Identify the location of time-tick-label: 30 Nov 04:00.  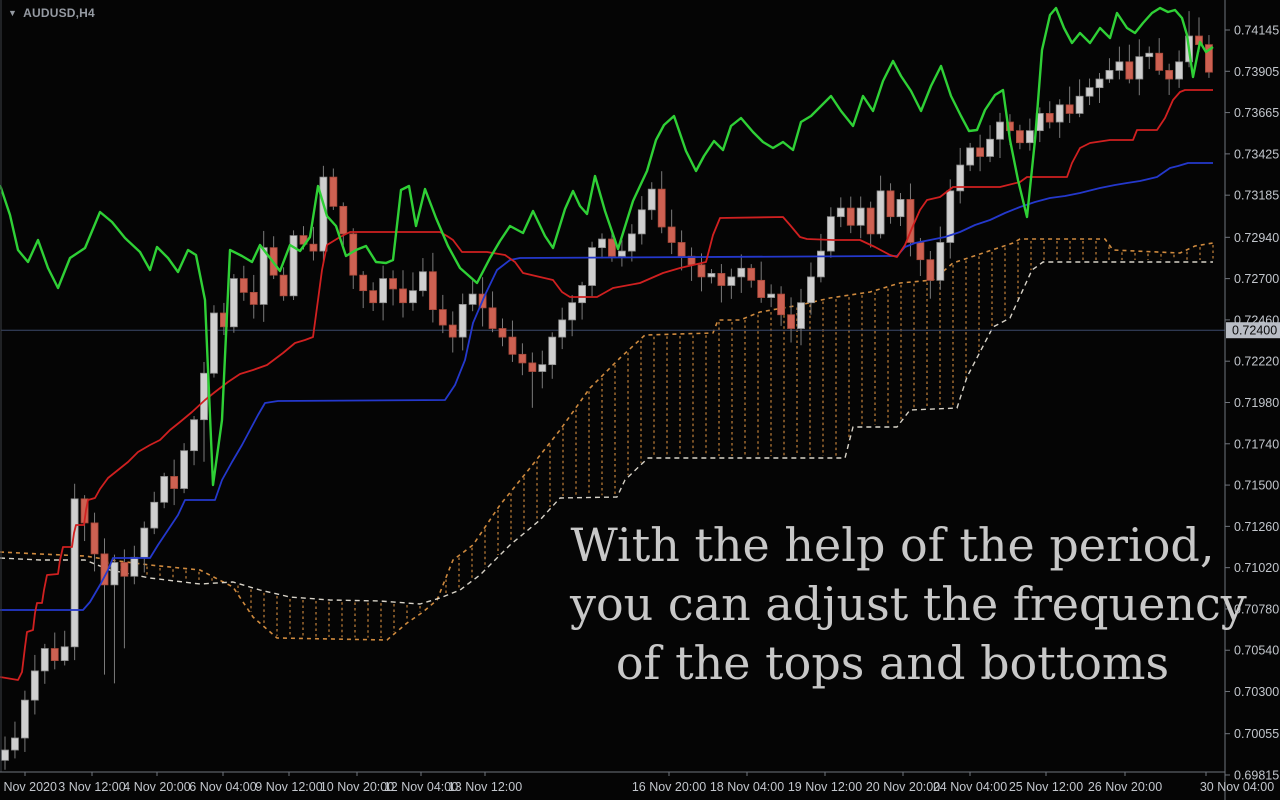
(1237, 787).